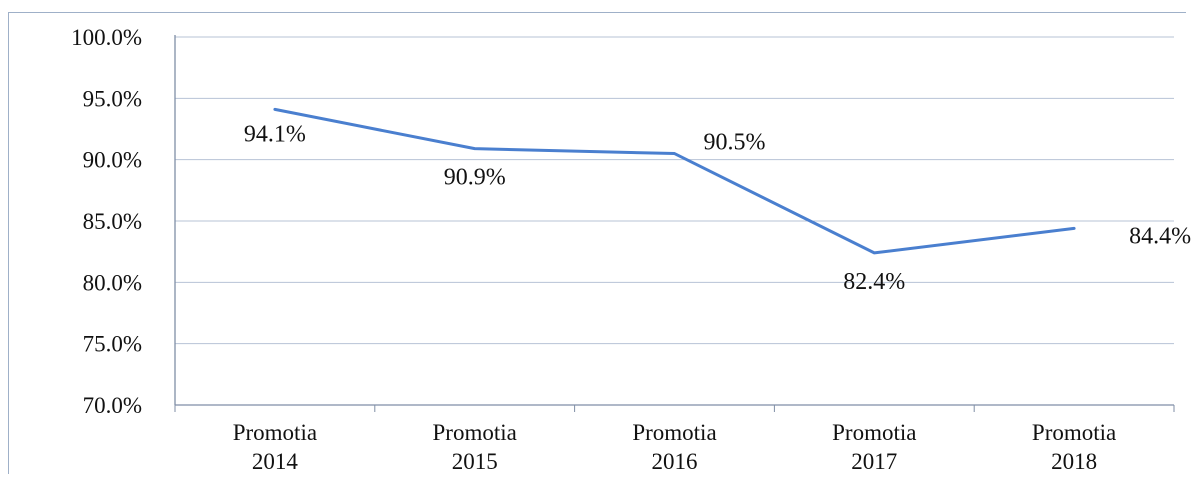  I want to click on data-label: 94.1%, so click(275, 134).